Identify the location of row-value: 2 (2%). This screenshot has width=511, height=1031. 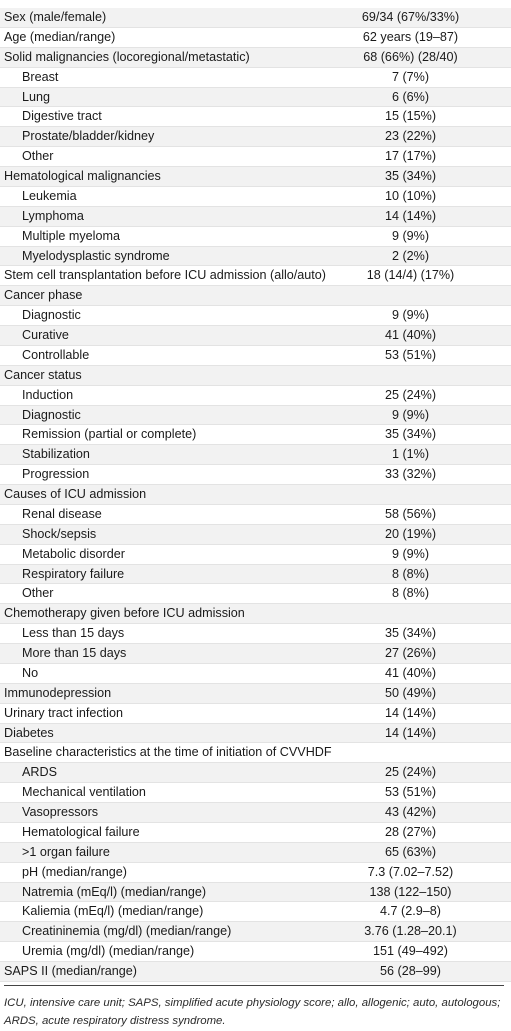
(410, 255).